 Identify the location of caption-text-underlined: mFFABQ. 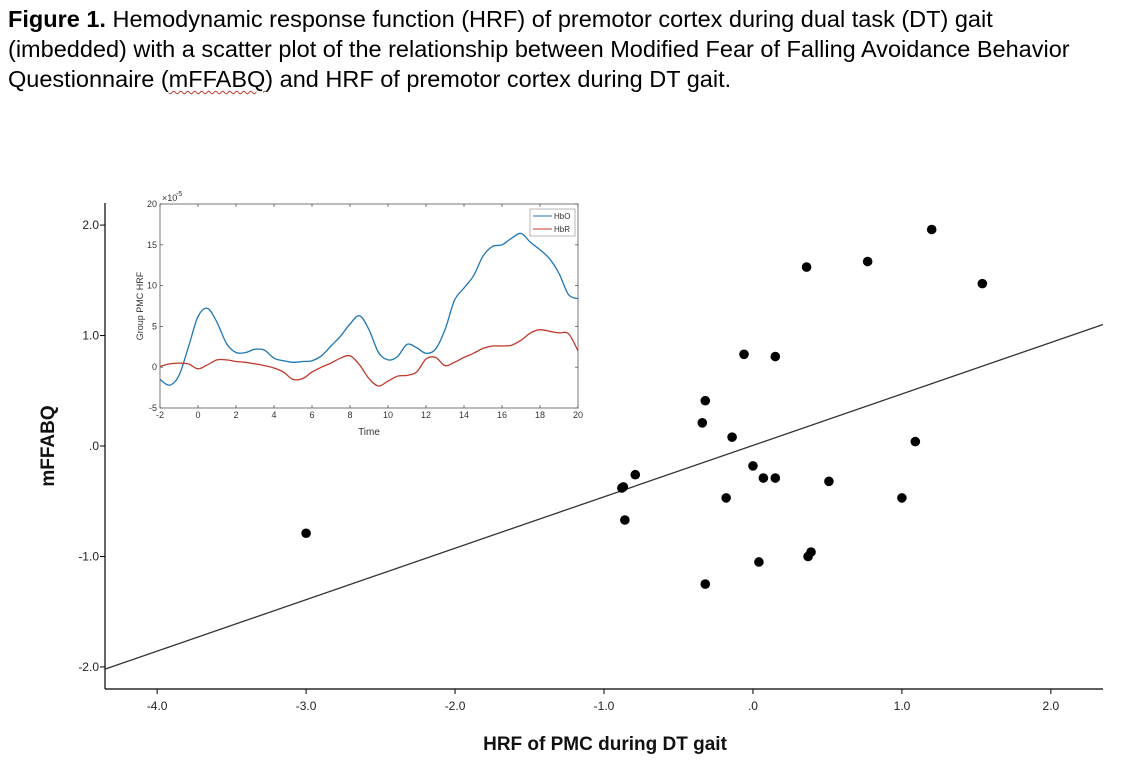
(217, 79).